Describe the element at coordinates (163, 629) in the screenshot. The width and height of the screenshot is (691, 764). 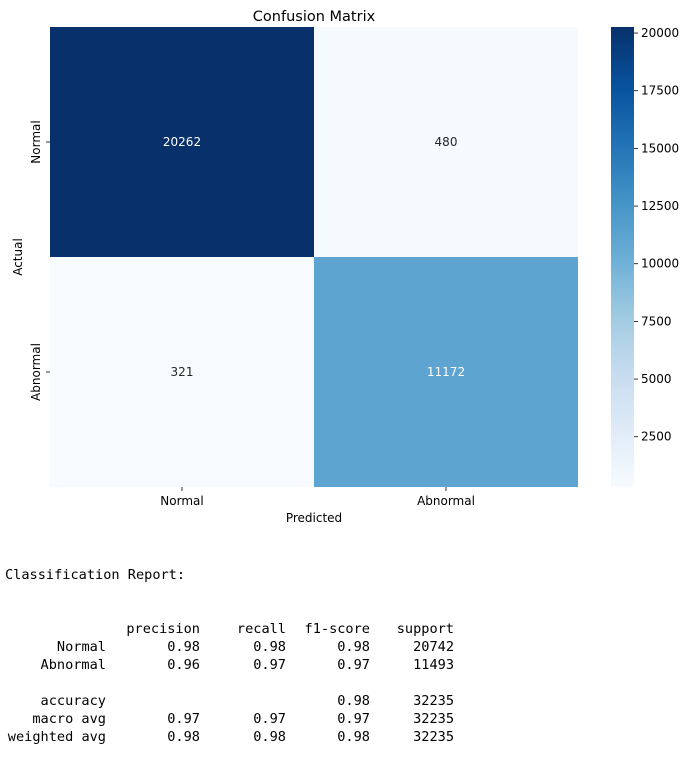
I see `report-cell: precision` at that location.